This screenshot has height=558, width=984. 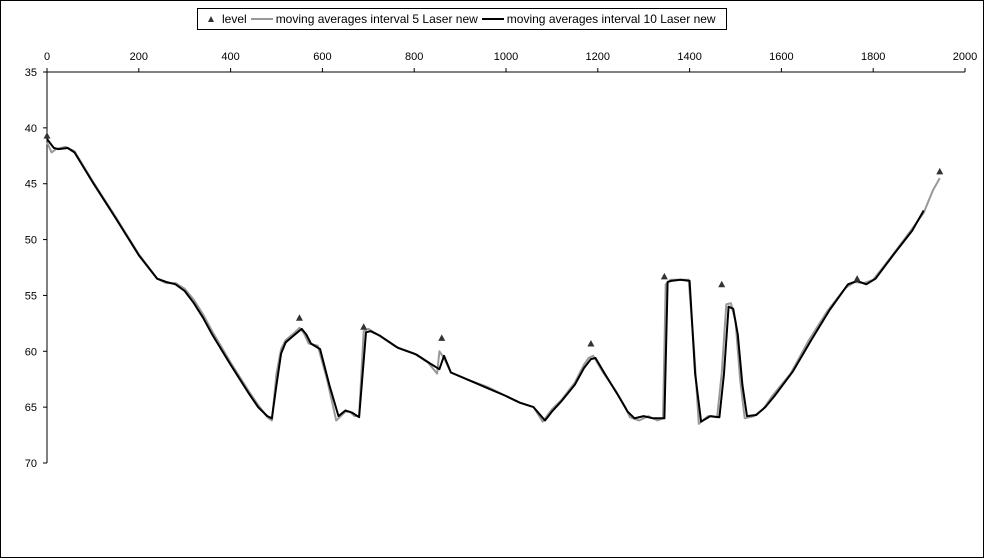 What do you see at coordinates (31, 73) in the screenshot?
I see `y-tick-label: 35` at bounding box center [31, 73].